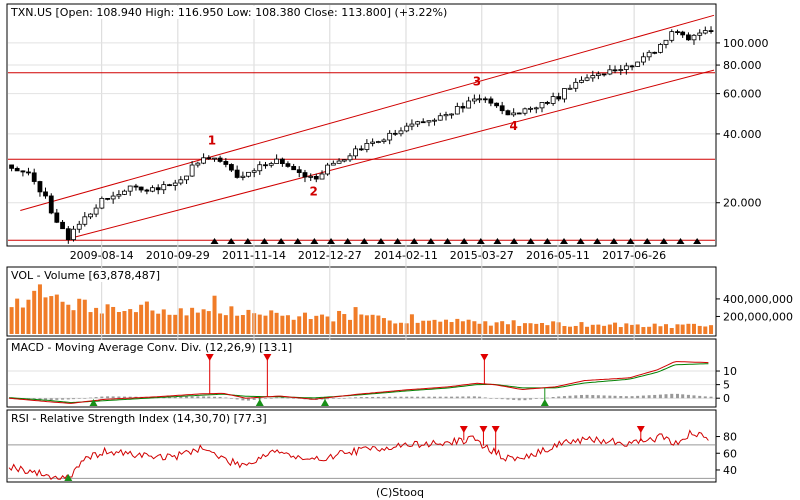  Describe the element at coordinates (726, 454) in the screenshot. I see `rsi-y-axis: 40 60 80` at that location.